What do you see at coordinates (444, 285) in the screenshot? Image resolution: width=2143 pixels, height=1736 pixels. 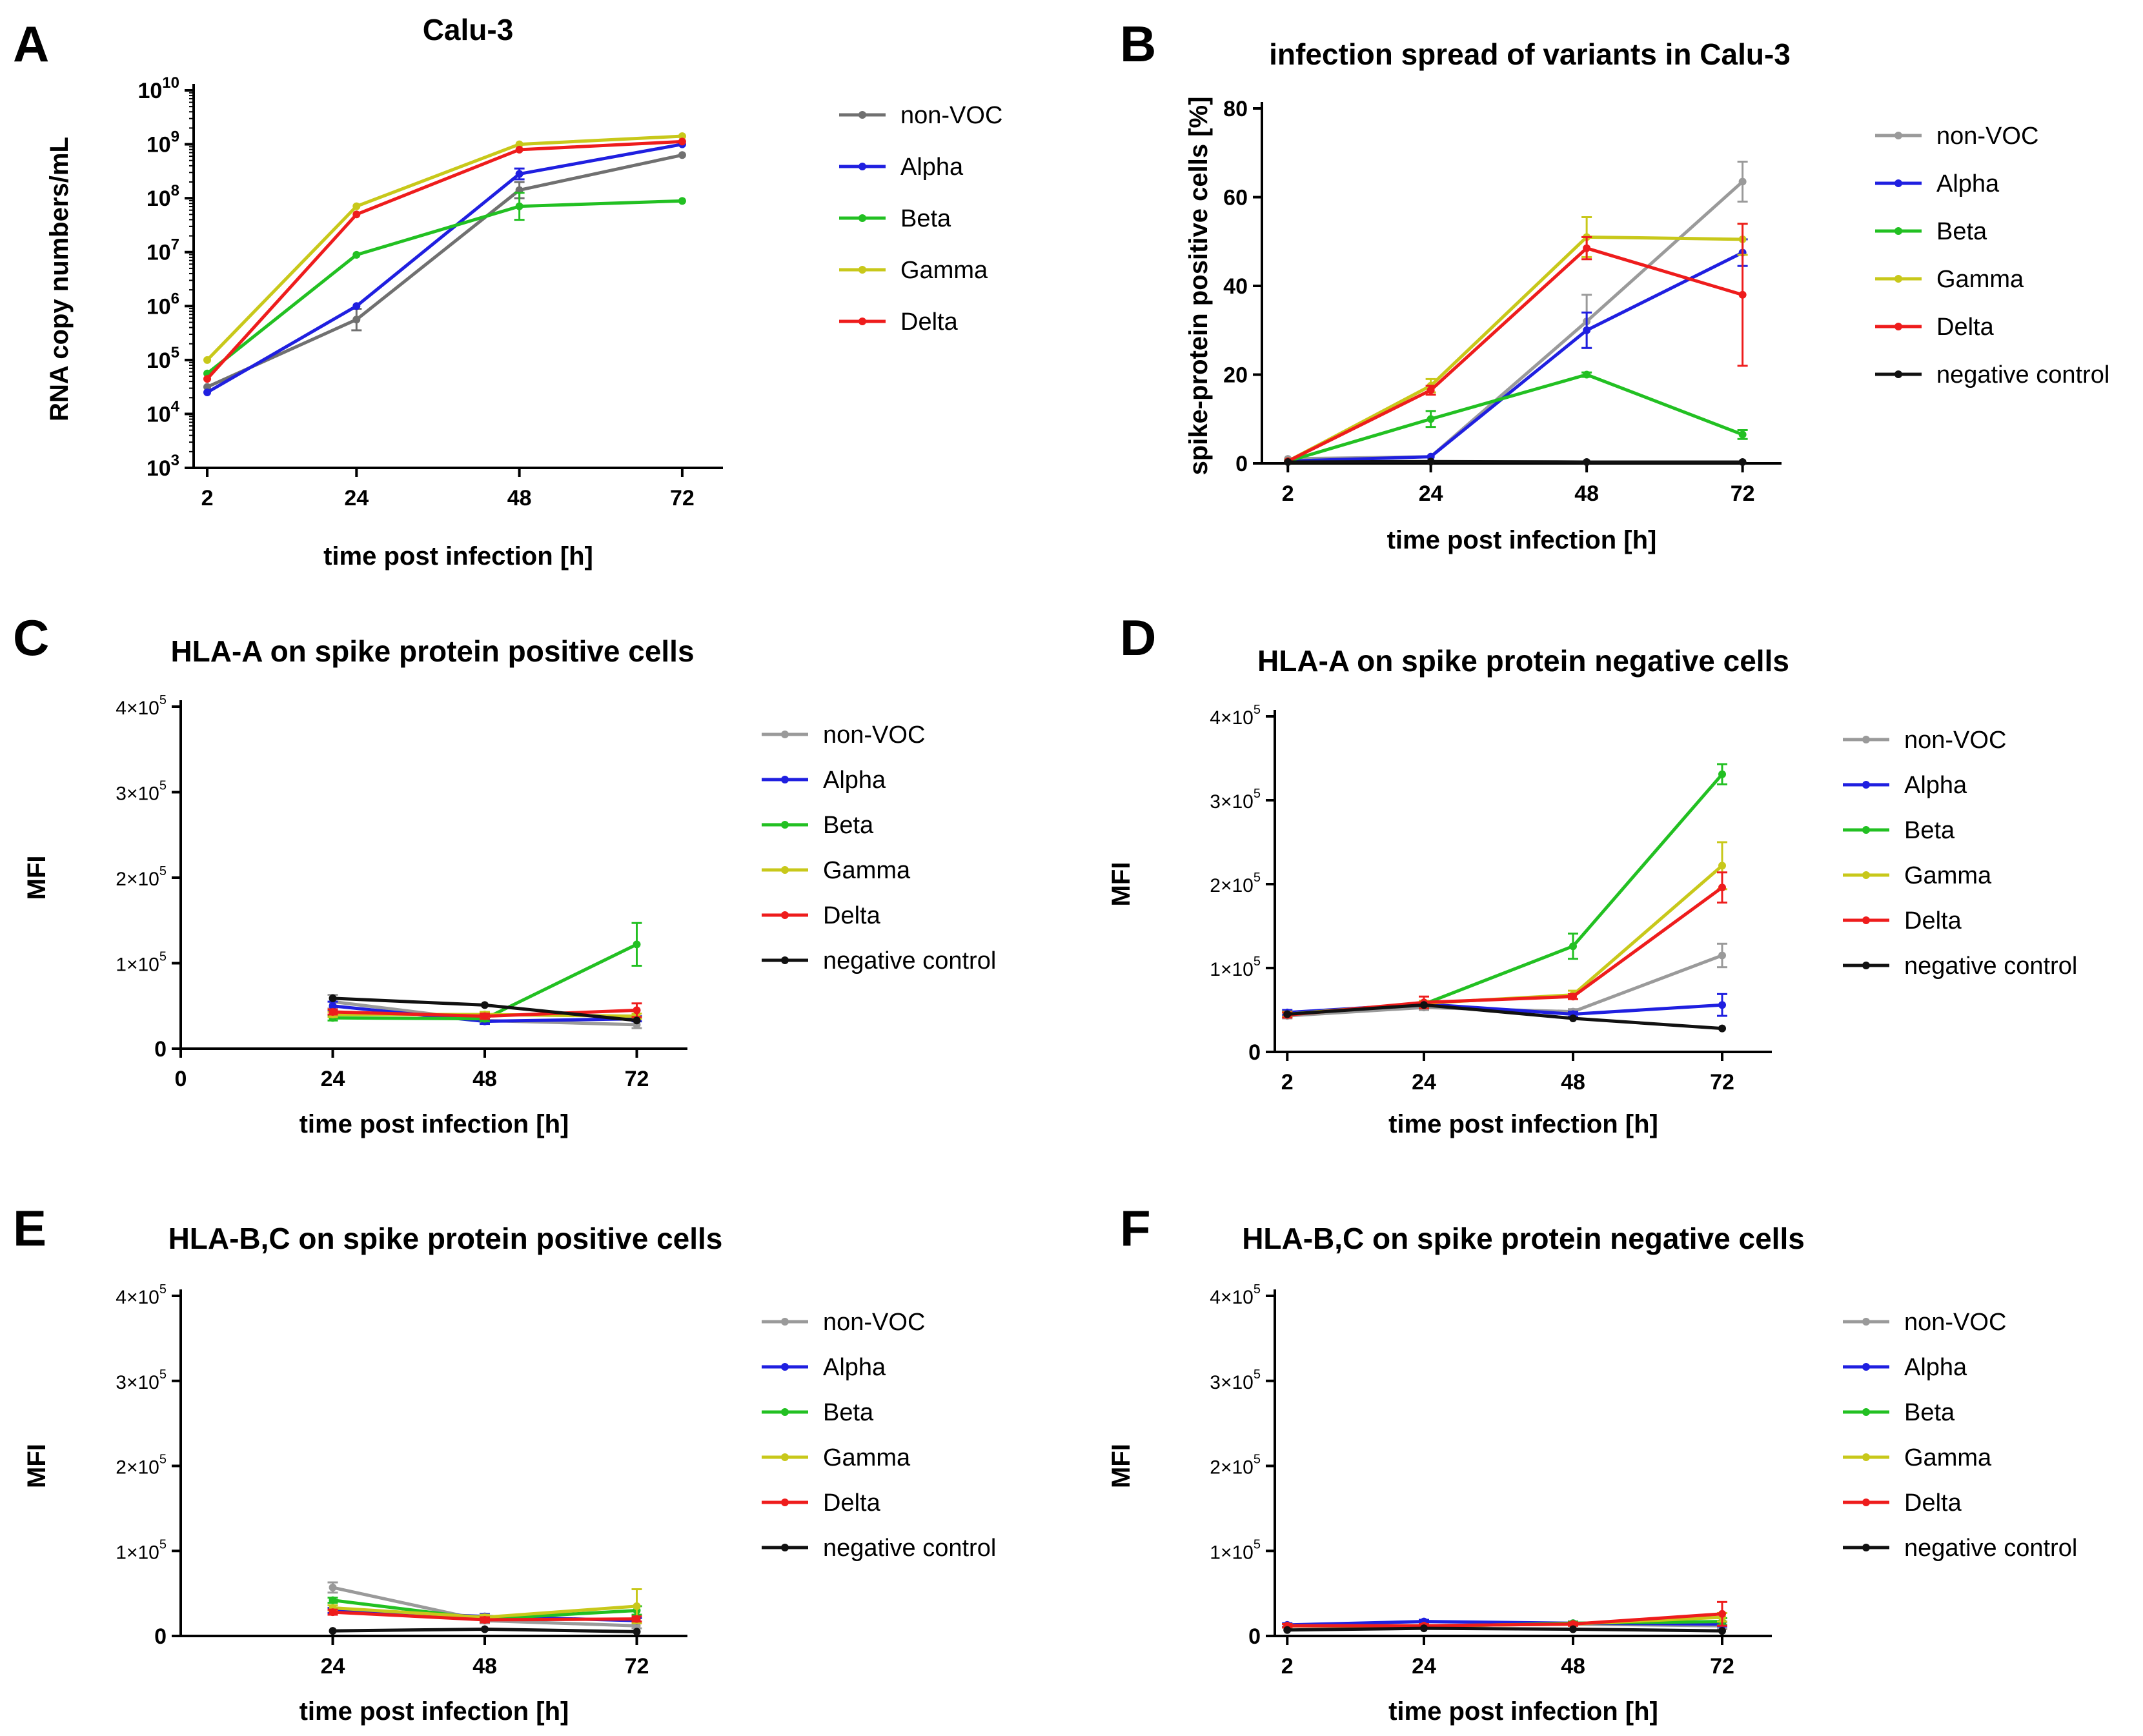 I see `series-beta` at bounding box center [444, 285].